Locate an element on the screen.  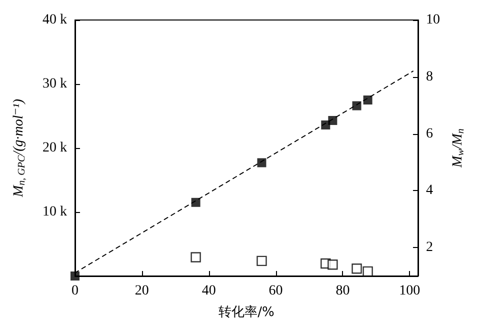
y-axis-title: Mn, GPC/(g·mol⁻¹) is located at coordinates (20, 148).